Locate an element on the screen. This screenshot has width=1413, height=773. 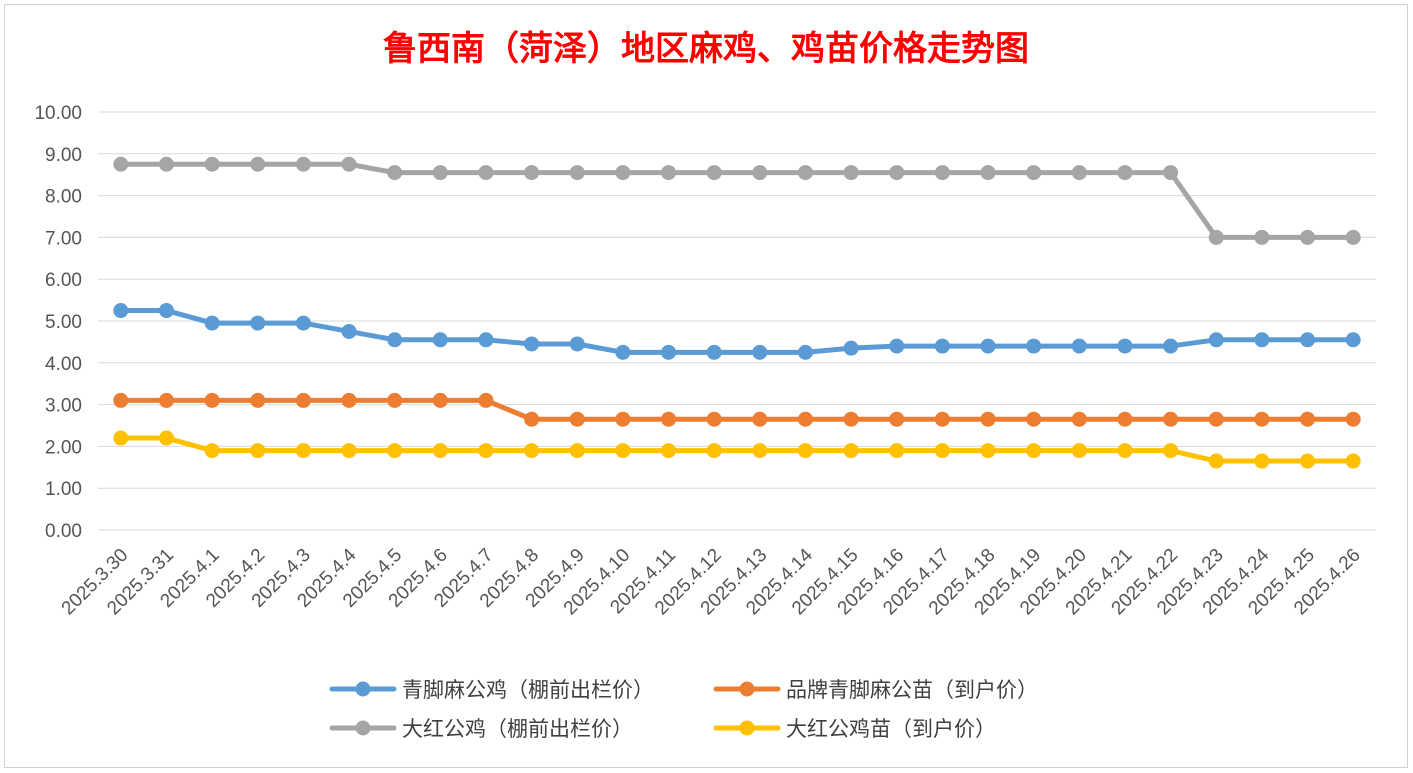
y-tick-label: 0.00 is located at coordinates (63, 531).